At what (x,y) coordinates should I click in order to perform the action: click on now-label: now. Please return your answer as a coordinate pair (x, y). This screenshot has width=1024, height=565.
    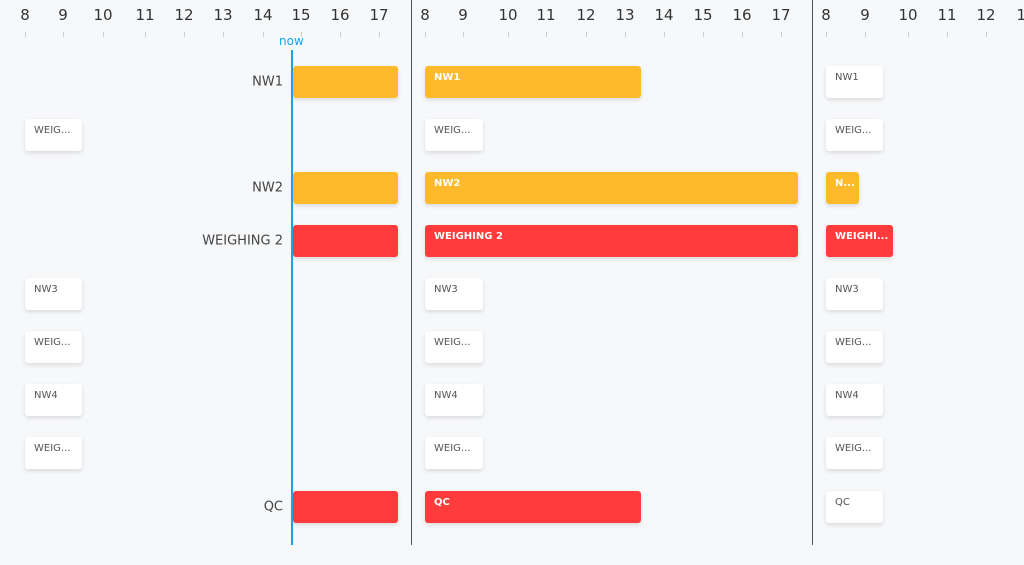
    Looking at the image, I should click on (291, 41).